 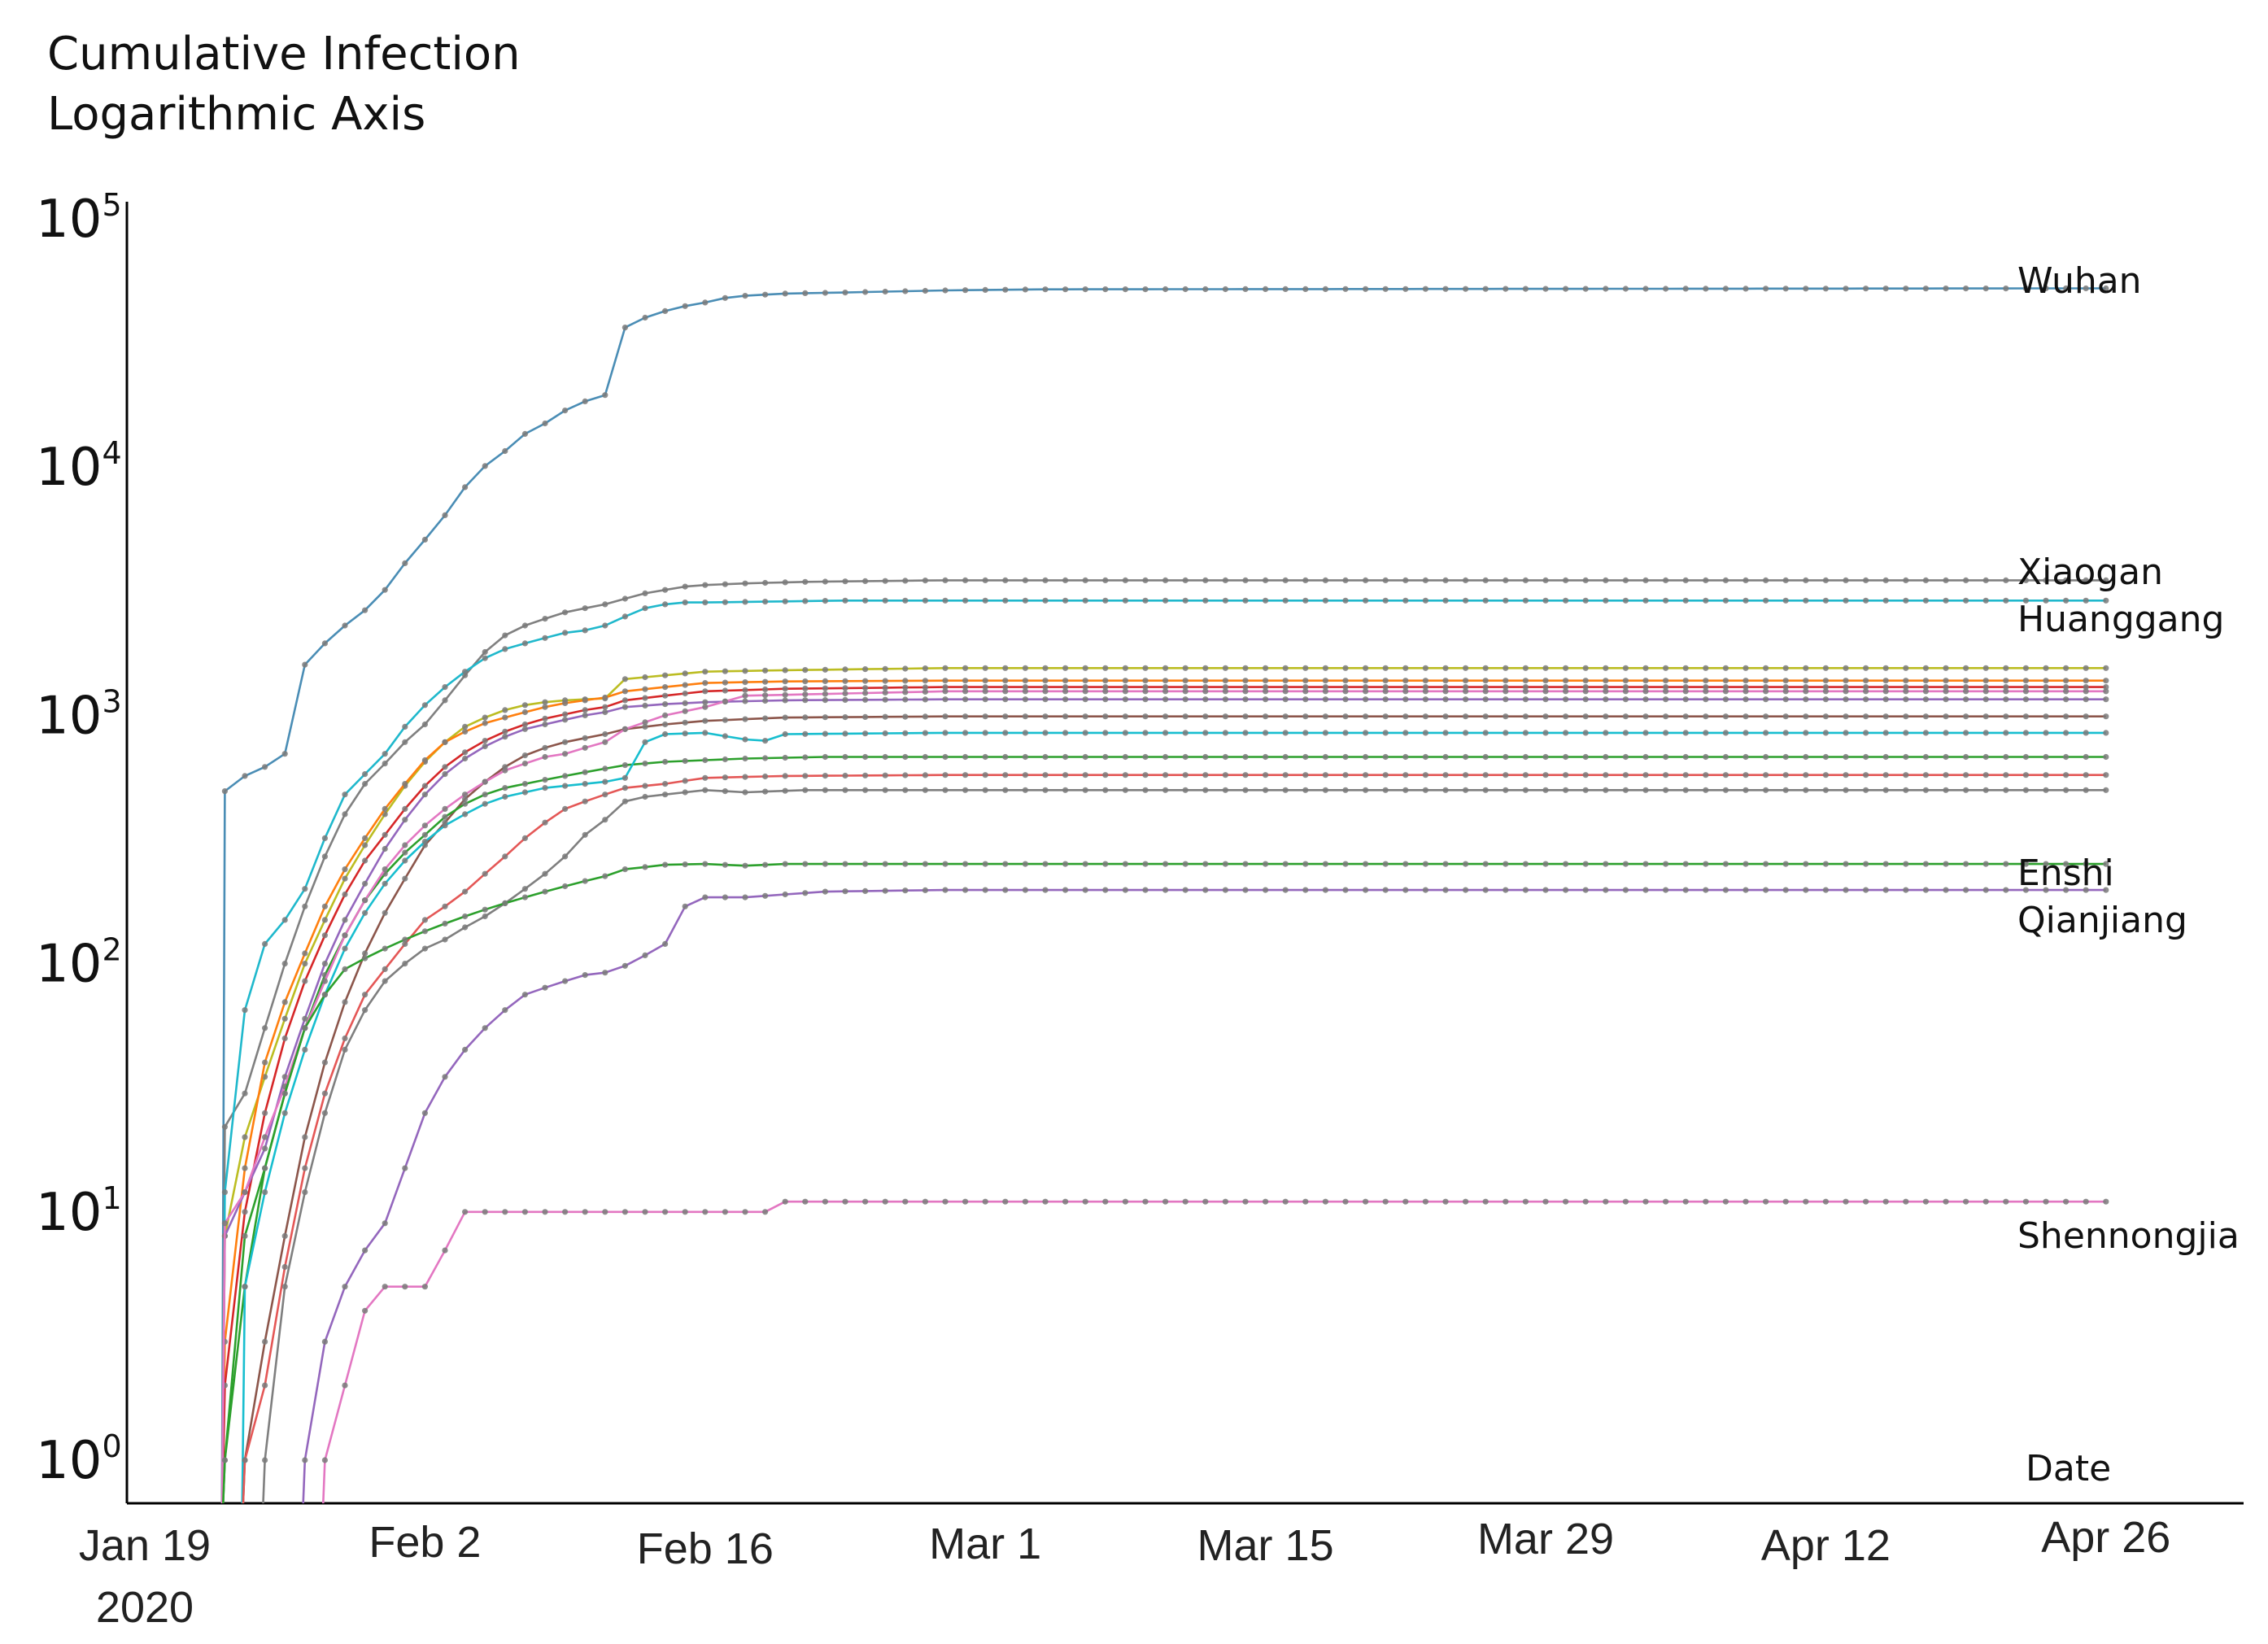 I want to click on series-shennongjia, so click(x=1215, y=1350).